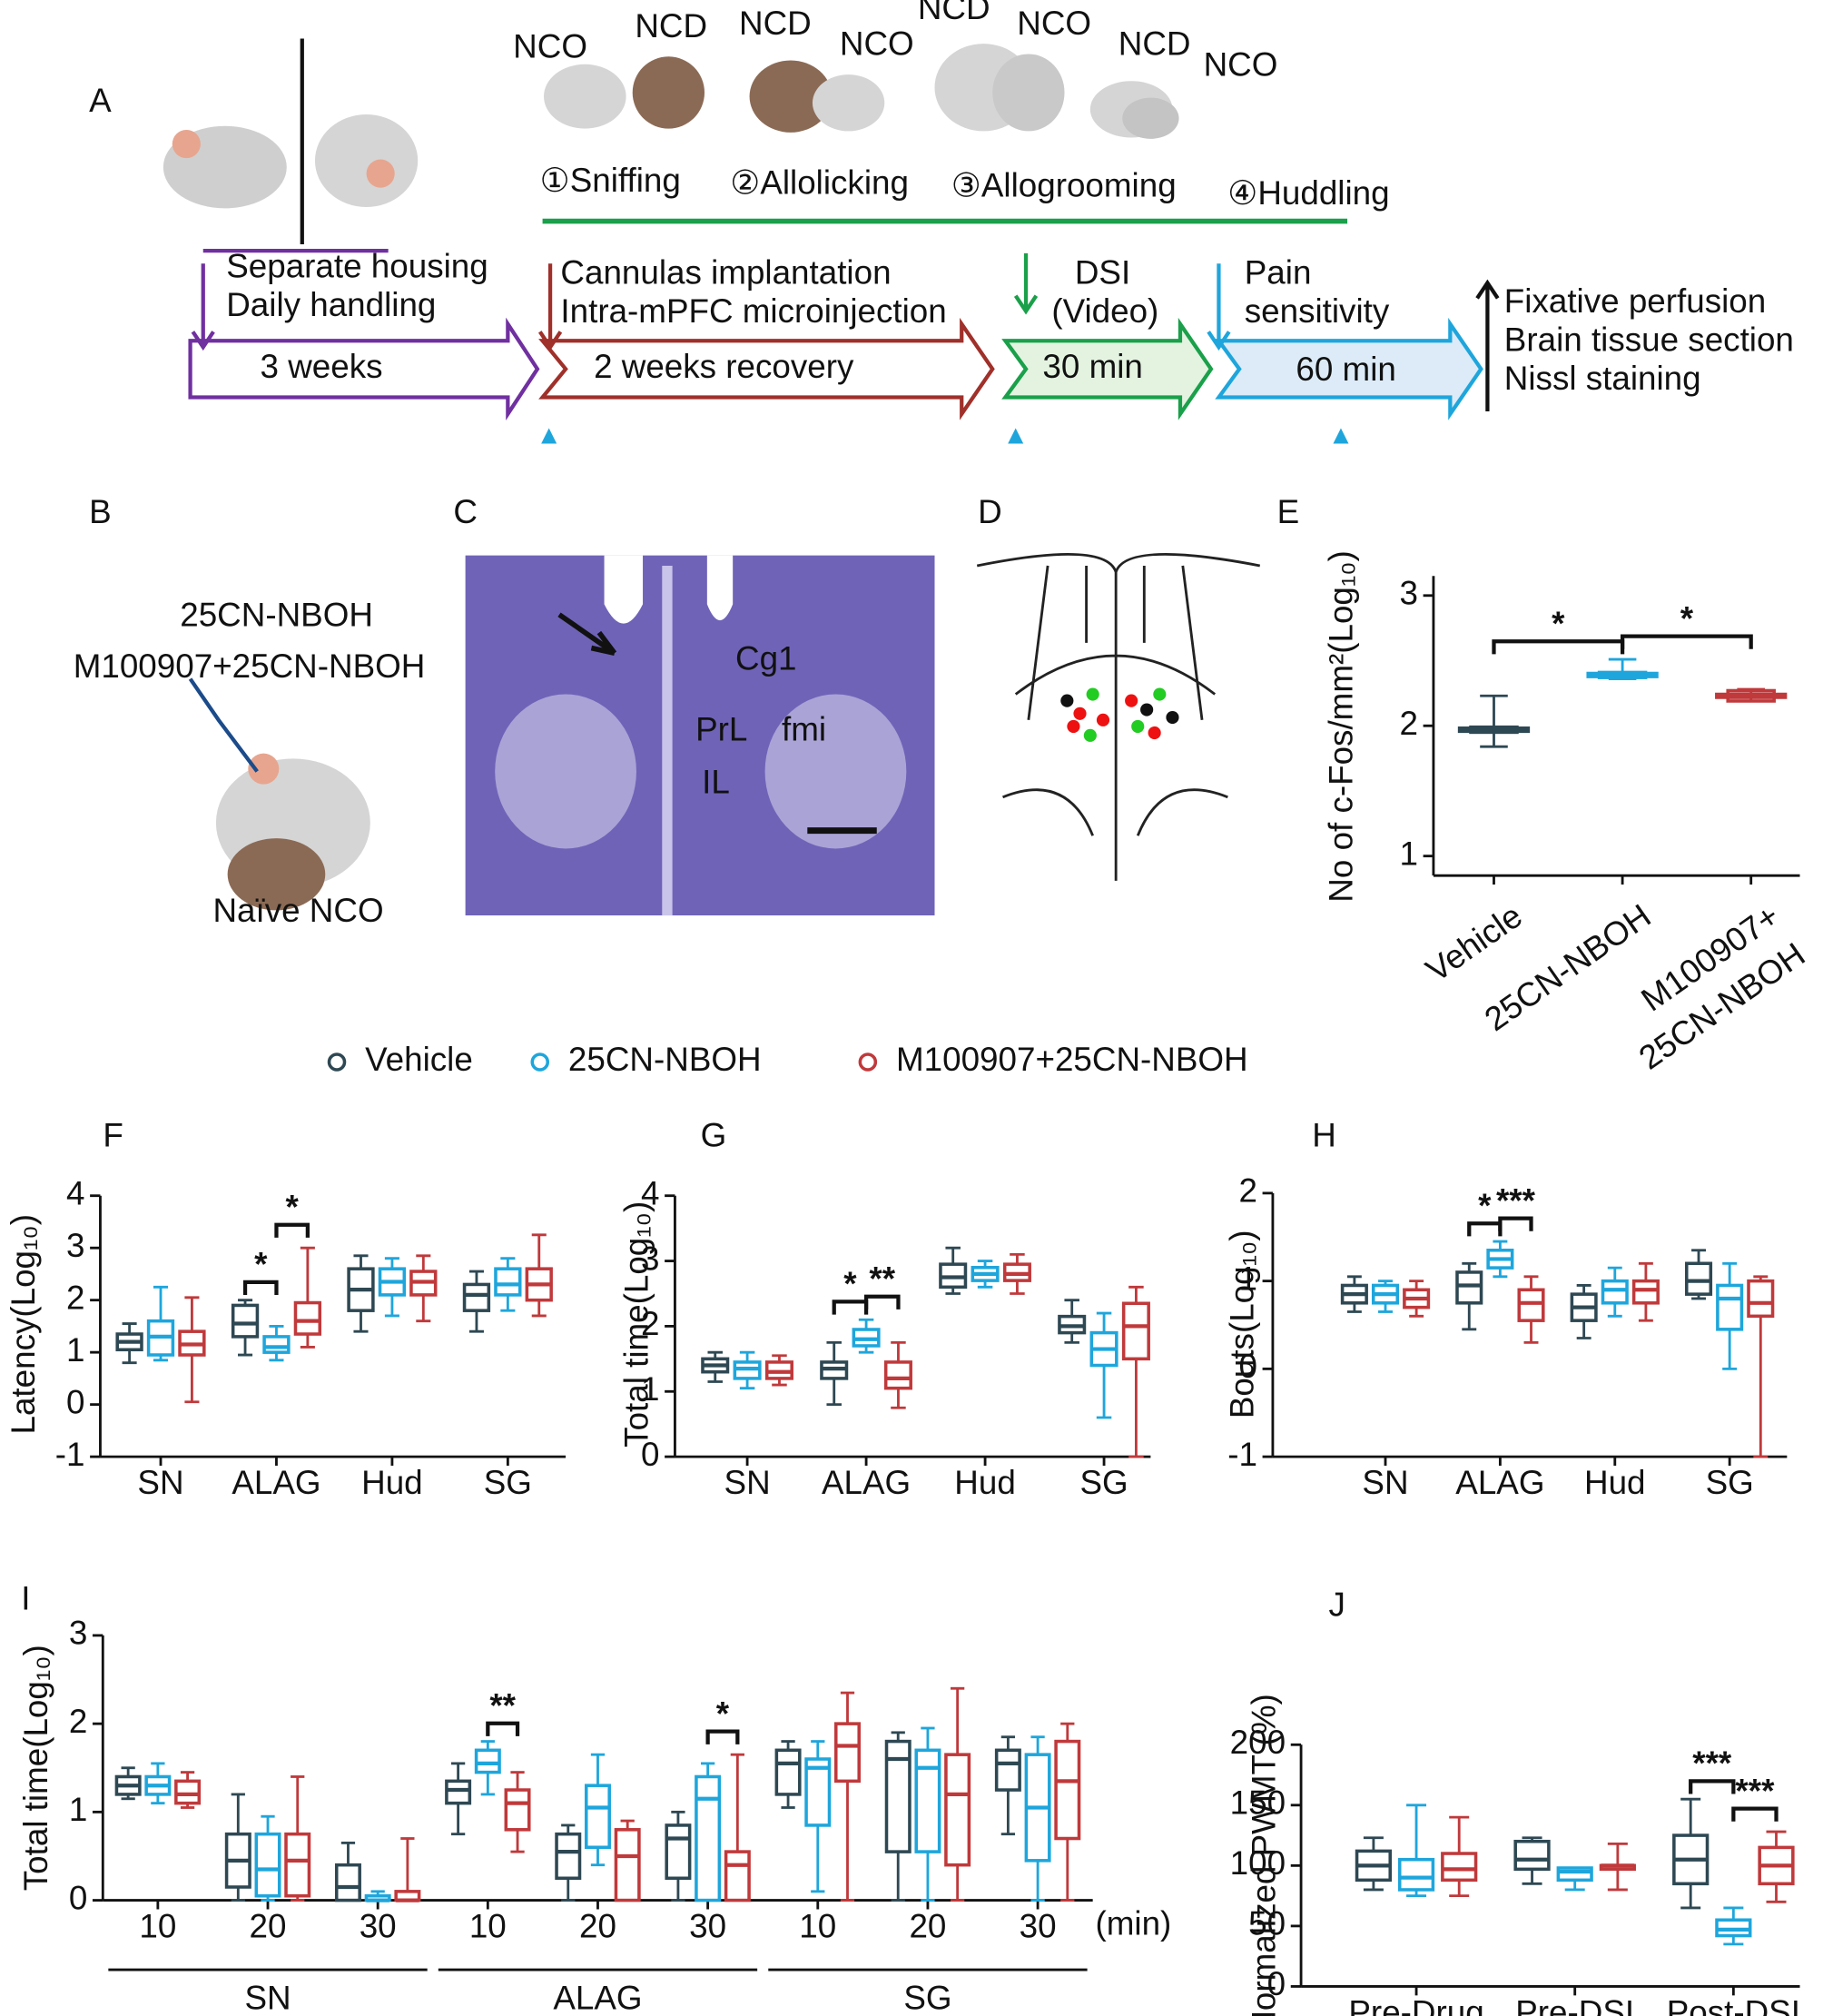 This screenshot has height=2016, width=1823. I want to click on region-label: PrL, so click(721, 729).